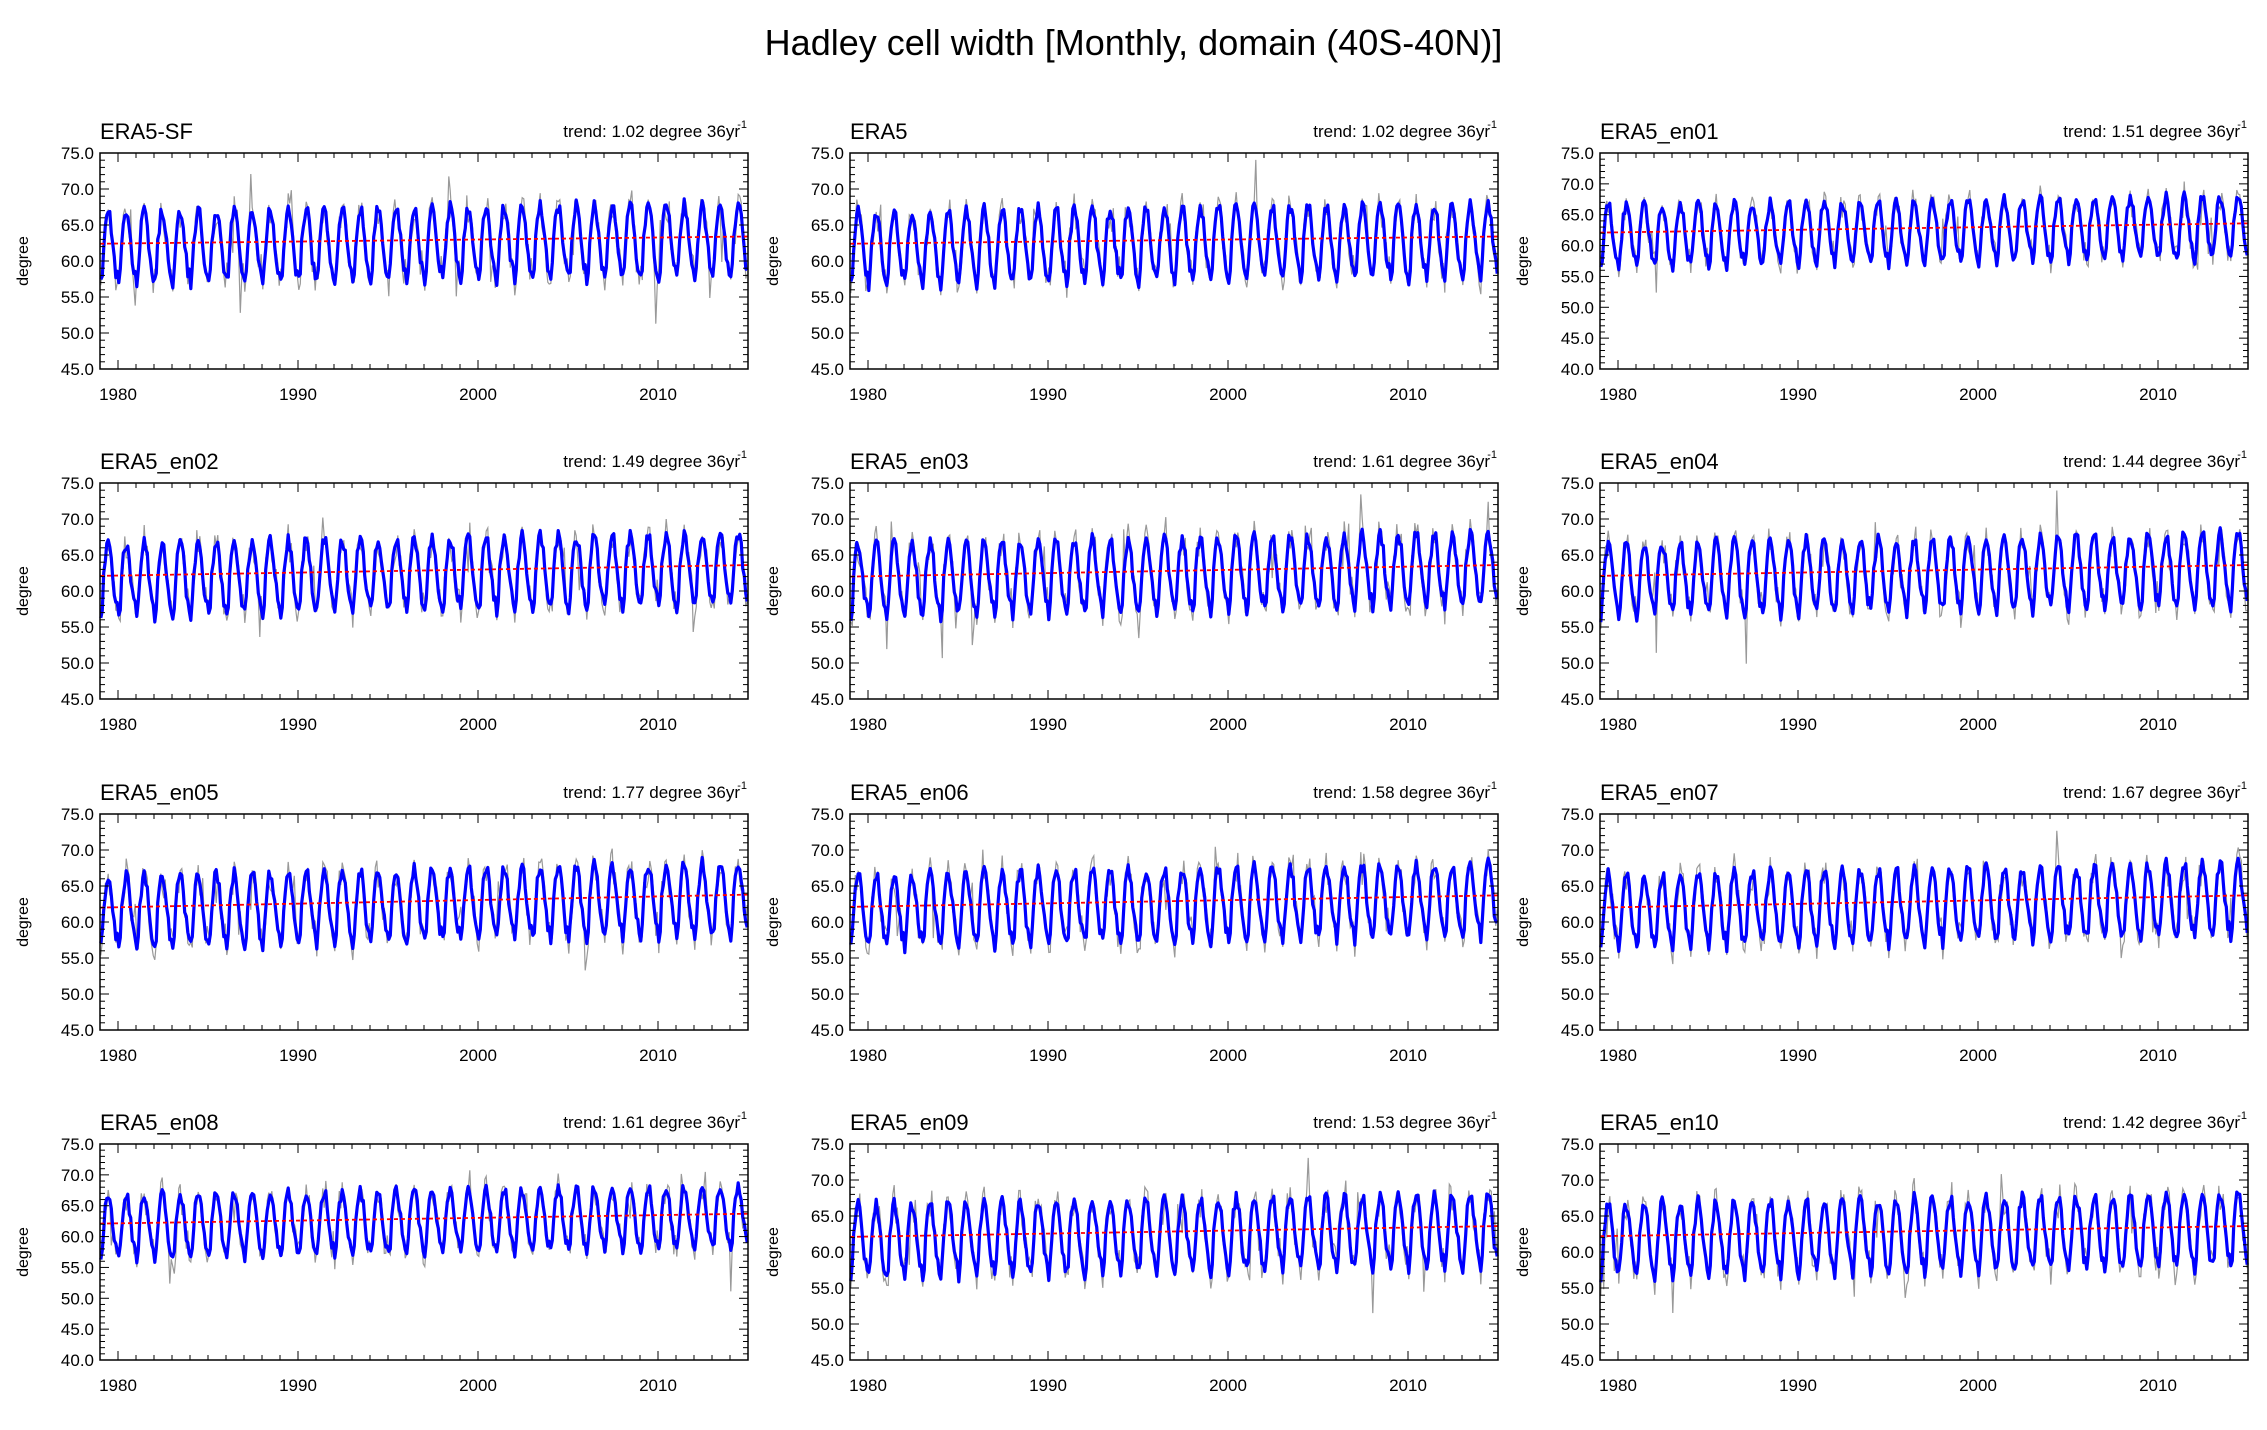 The width and height of the screenshot is (2267, 1430). Describe the element at coordinates (2151, 131) in the screenshot. I see `trend-label: trend: 1.51 degree 36yr` at that location.